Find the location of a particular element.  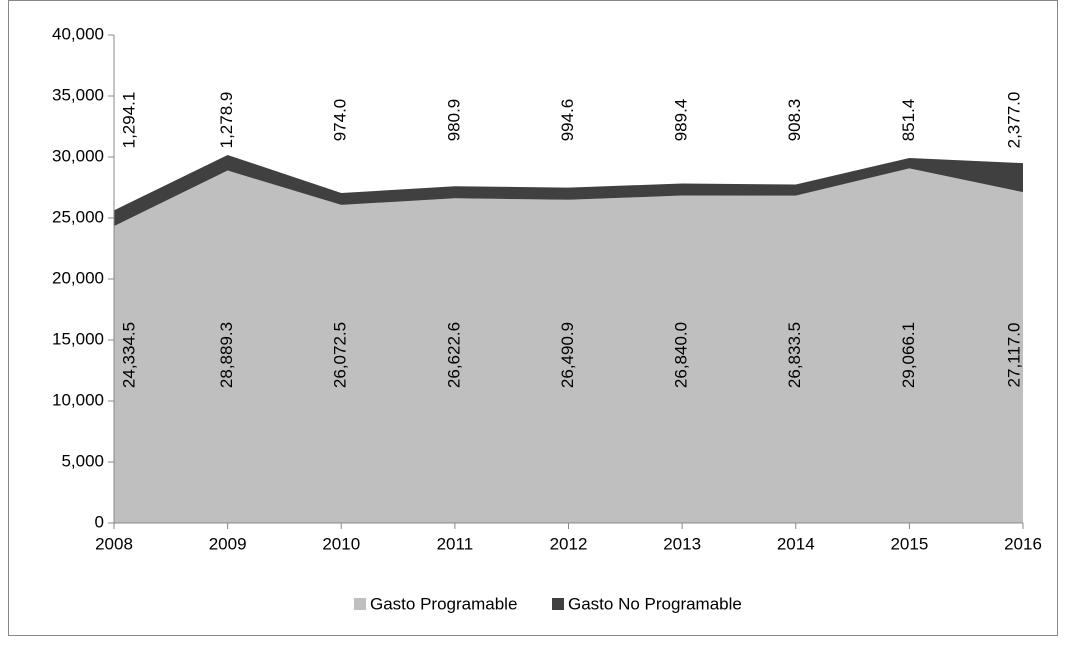

x-tick-label: 2015 is located at coordinates (909, 543).